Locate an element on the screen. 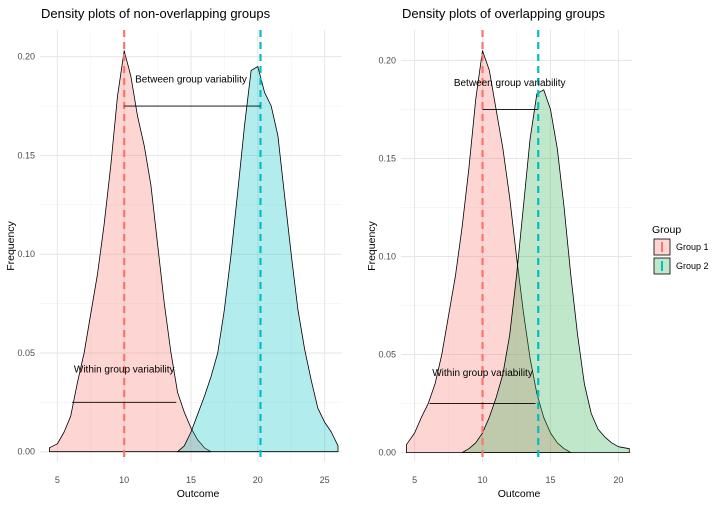 This screenshot has width=720, height=509. legend-items: Group 1 Group 2 is located at coordinates (681, 256).